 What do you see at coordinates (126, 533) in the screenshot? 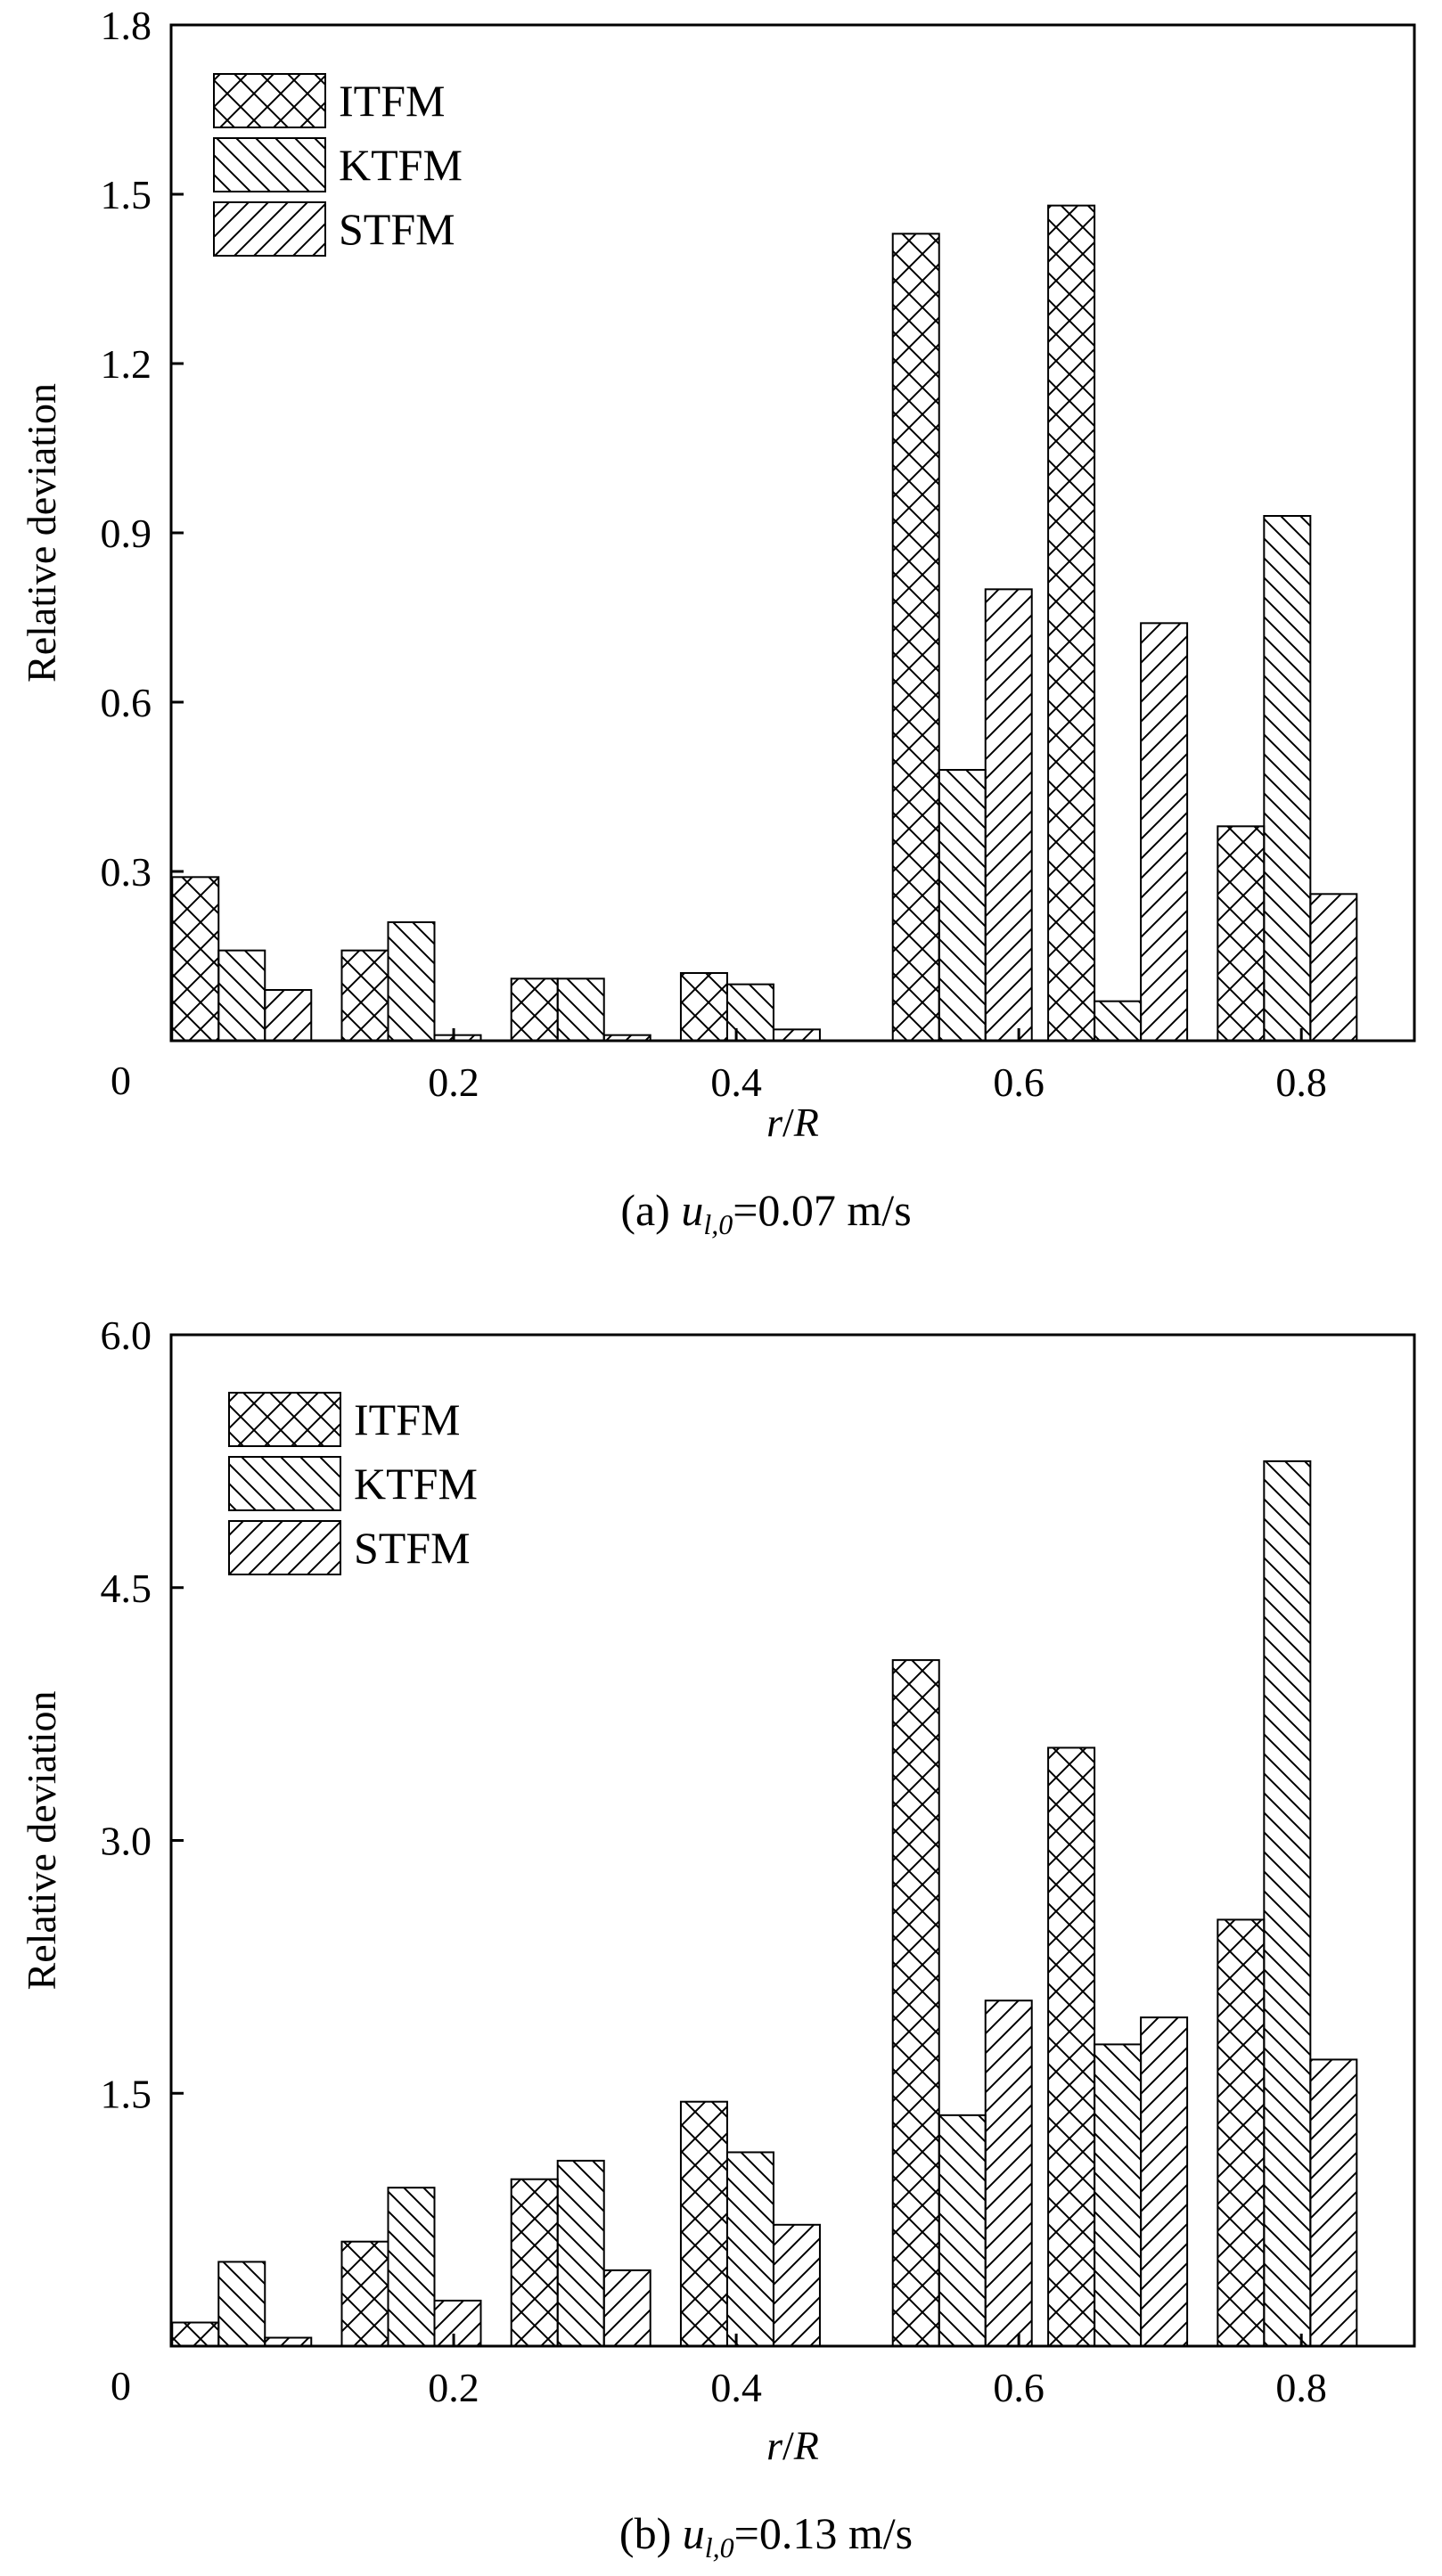
I see `y-tick-label: 0.9` at bounding box center [126, 533].